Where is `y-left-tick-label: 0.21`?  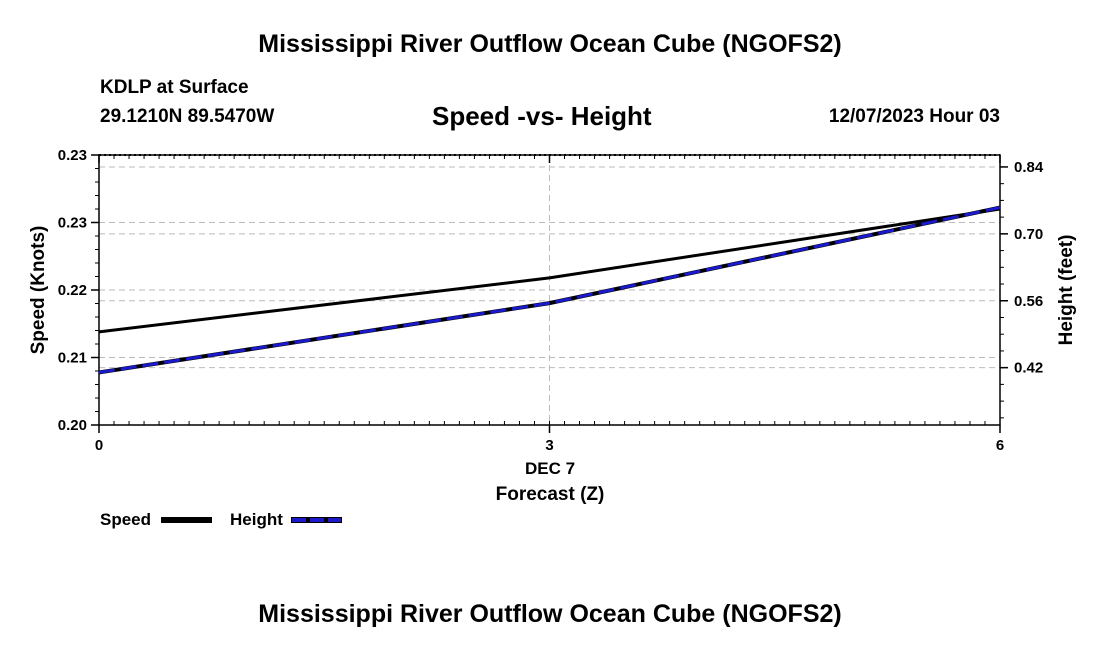
y-left-tick-label: 0.21 is located at coordinates (72, 358).